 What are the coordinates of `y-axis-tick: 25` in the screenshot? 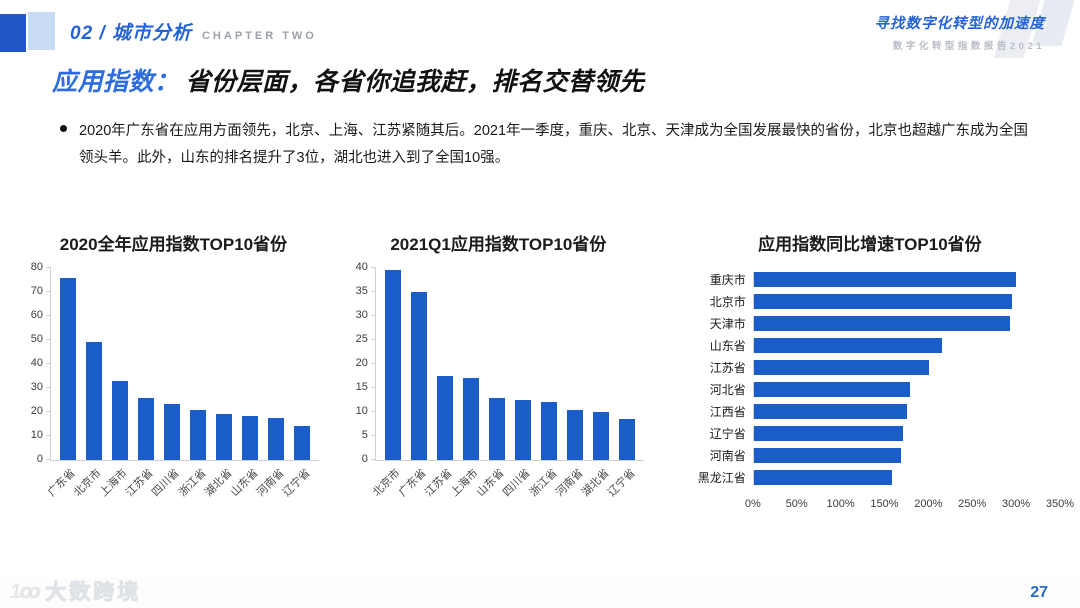 It's located at (366, 339).